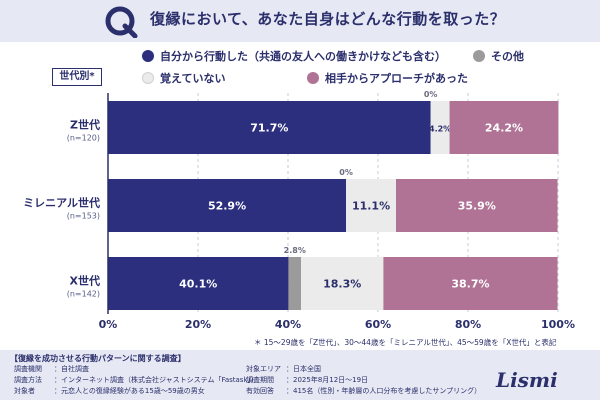 This screenshot has height=400, width=600. I want to click on footer-key: 調査方法, so click(28, 380).